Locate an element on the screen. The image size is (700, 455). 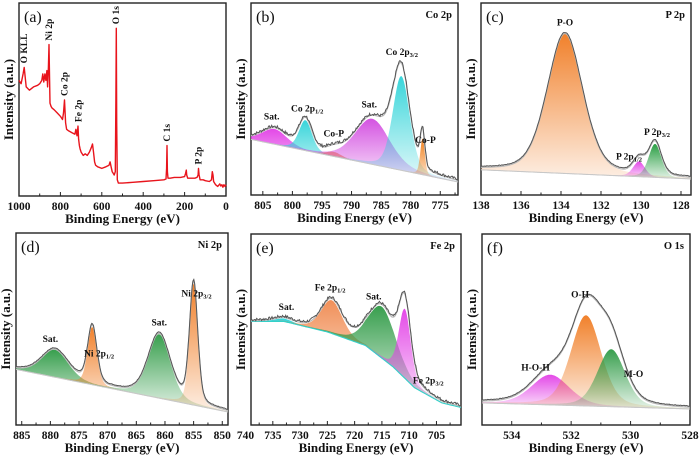
fit-component-h-o-h is located at coordinates (586, 391).